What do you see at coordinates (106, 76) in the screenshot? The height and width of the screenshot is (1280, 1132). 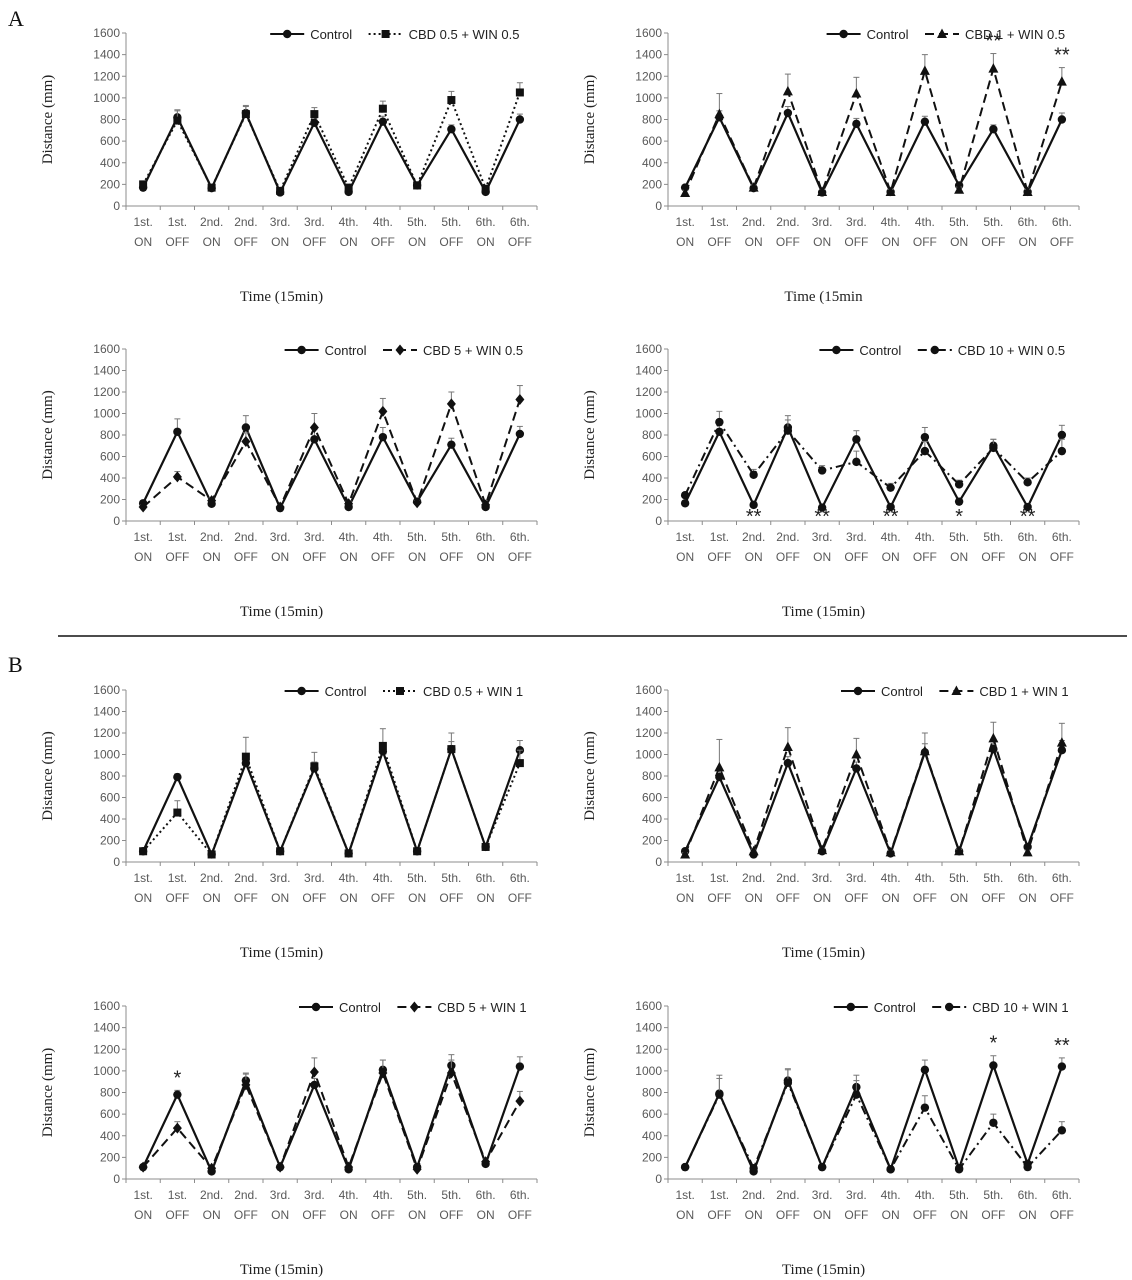 I see `y-tick-label: 1200` at bounding box center [106, 76].